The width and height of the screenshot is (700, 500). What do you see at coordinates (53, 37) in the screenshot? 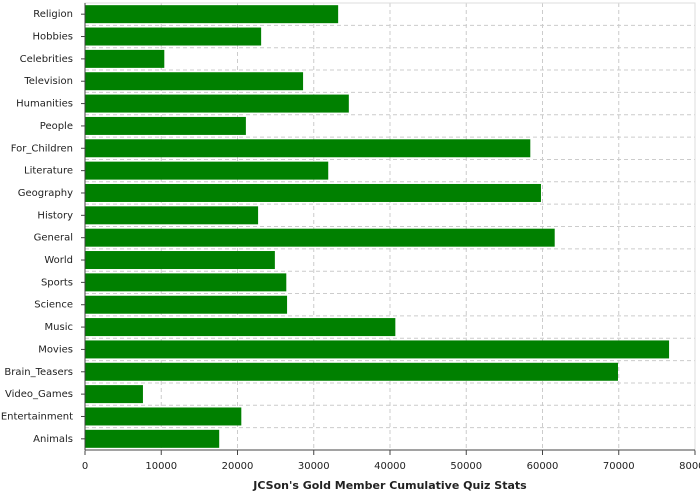
I see `y-tick-label: Hobbies` at bounding box center [53, 37].